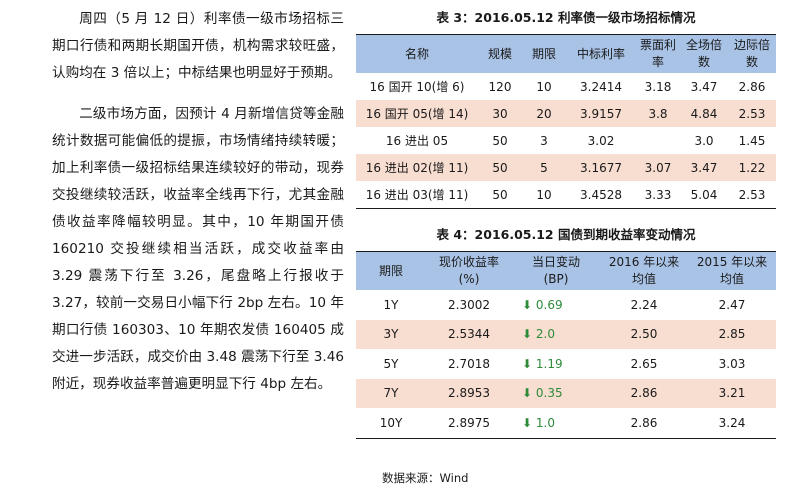 This screenshot has height=500, width=808. Describe the element at coordinates (658, 86) in the screenshot. I see `cell-coupon: 3.18` at that location.